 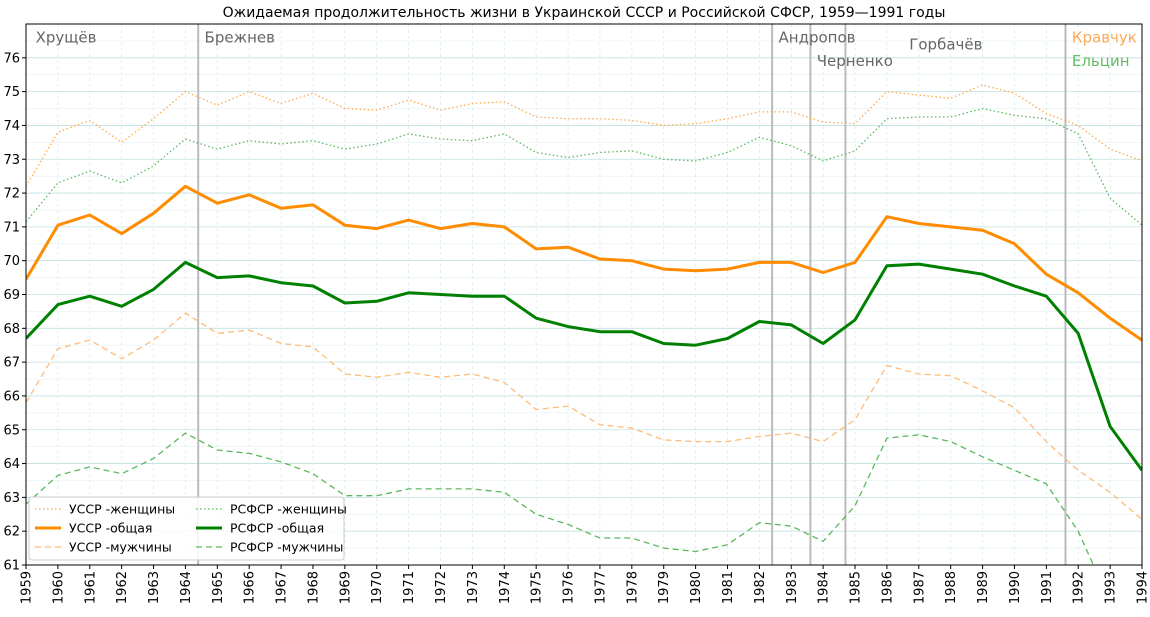 I want to click on leader-label: Хрущёв, so click(x=66, y=38).